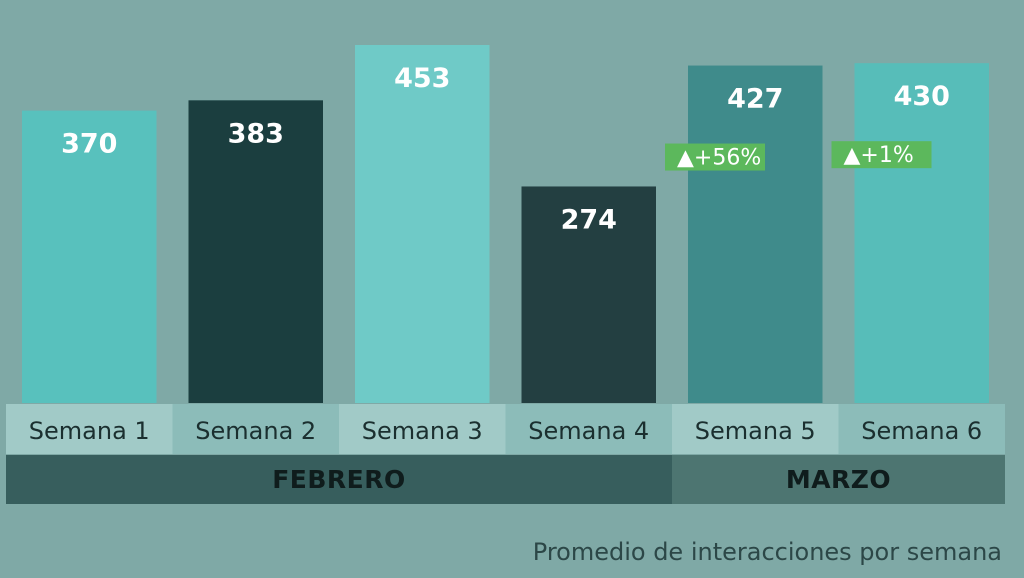 This screenshot has height=578, width=1024. I want to click on bar-value-label: 383, so click(256, 133).